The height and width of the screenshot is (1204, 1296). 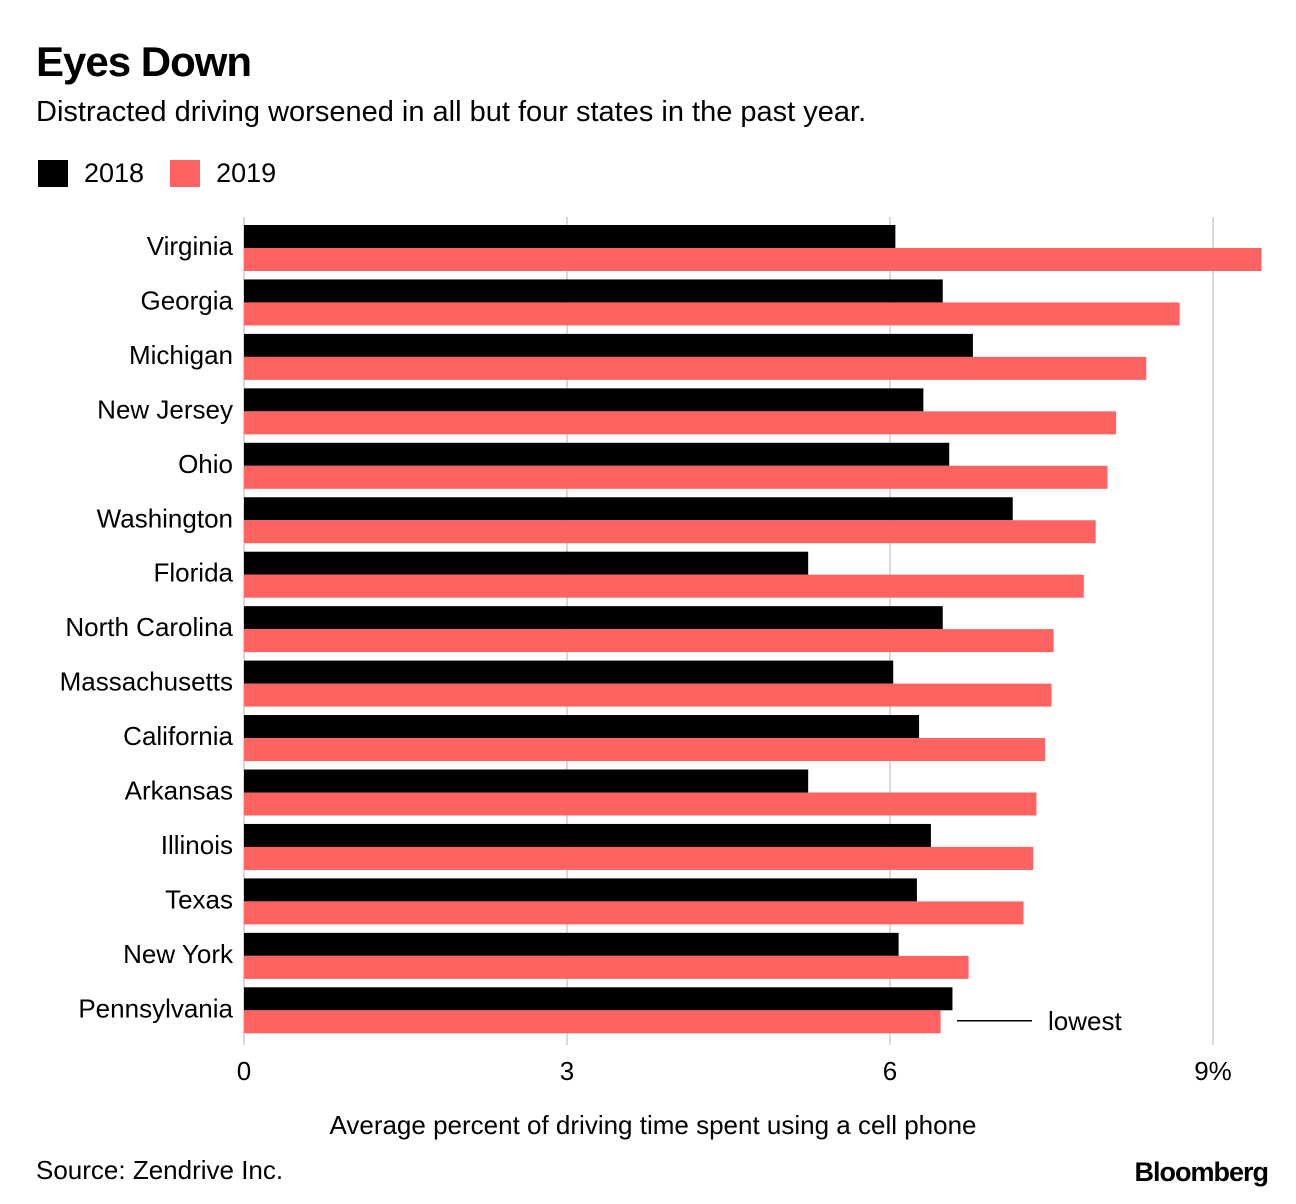 I want to click on legend-item-2018: 2018, so click(x=91, y=173).